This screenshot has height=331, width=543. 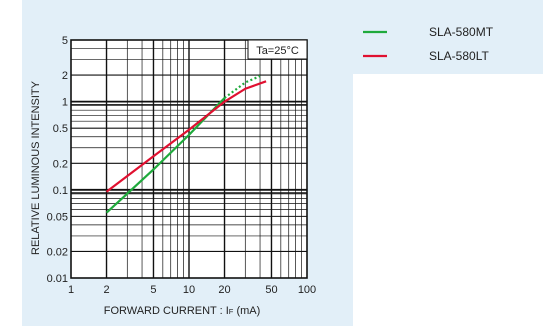 What do you see at coordinates (189, 290) in the screenshot?
I see `x-tick-label: 10` at bounding box center [189, 290].